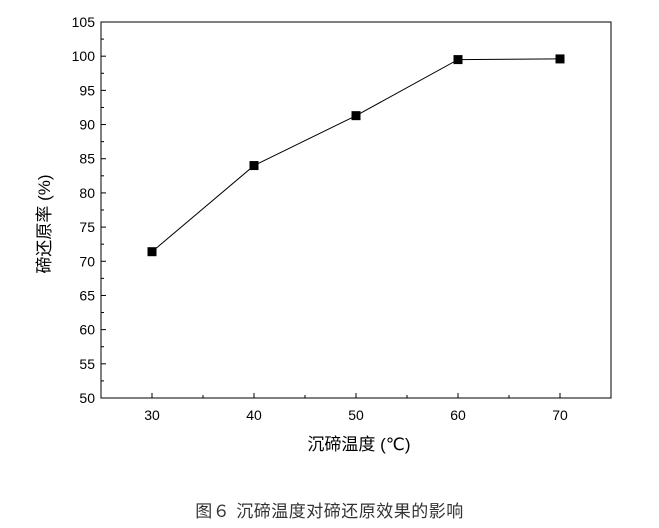 The height and width of the screenshot is (528, 659). Describe the element at coordinates (87, 398) in the screenshot. I see `y-tick-label: 50` at that location.